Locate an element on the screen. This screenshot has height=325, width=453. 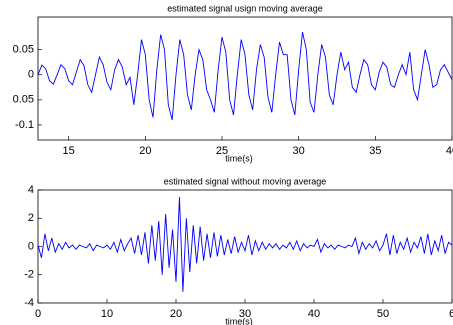
x-tick-label: 6 is located at coordinates (451, 314).